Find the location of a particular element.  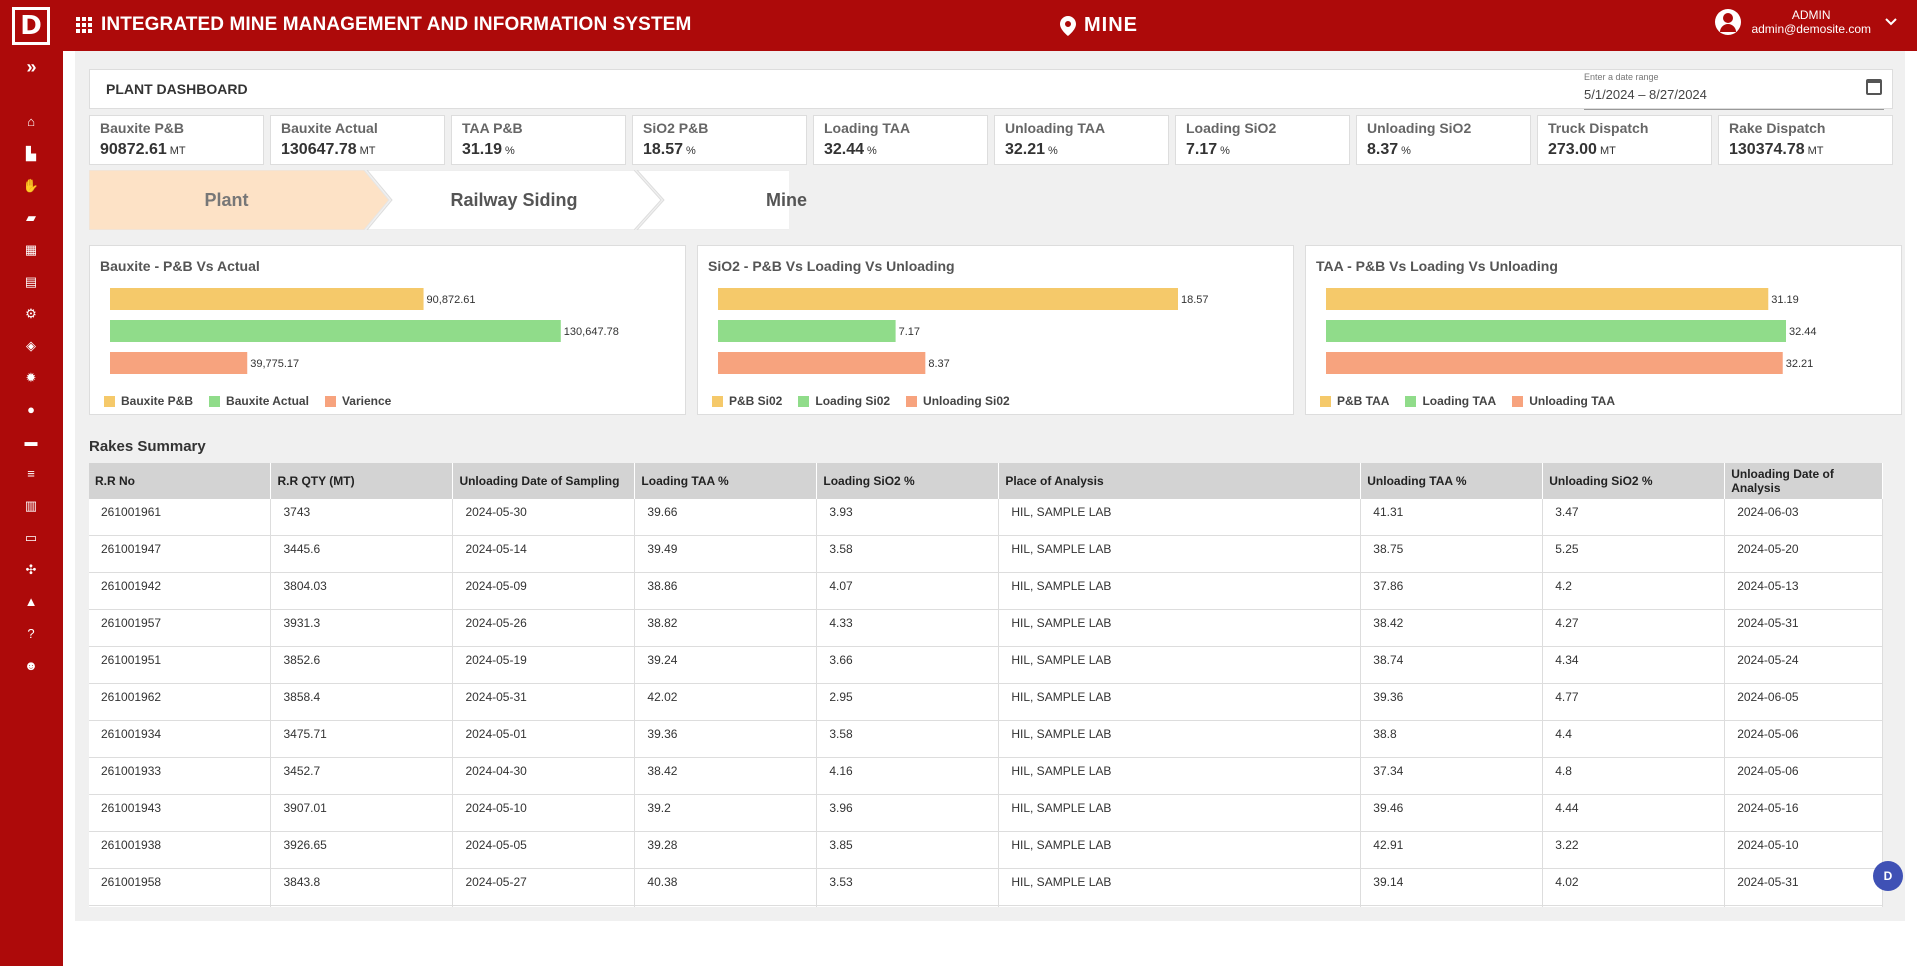

calendar-icon is located at coordinates (1874, 87).